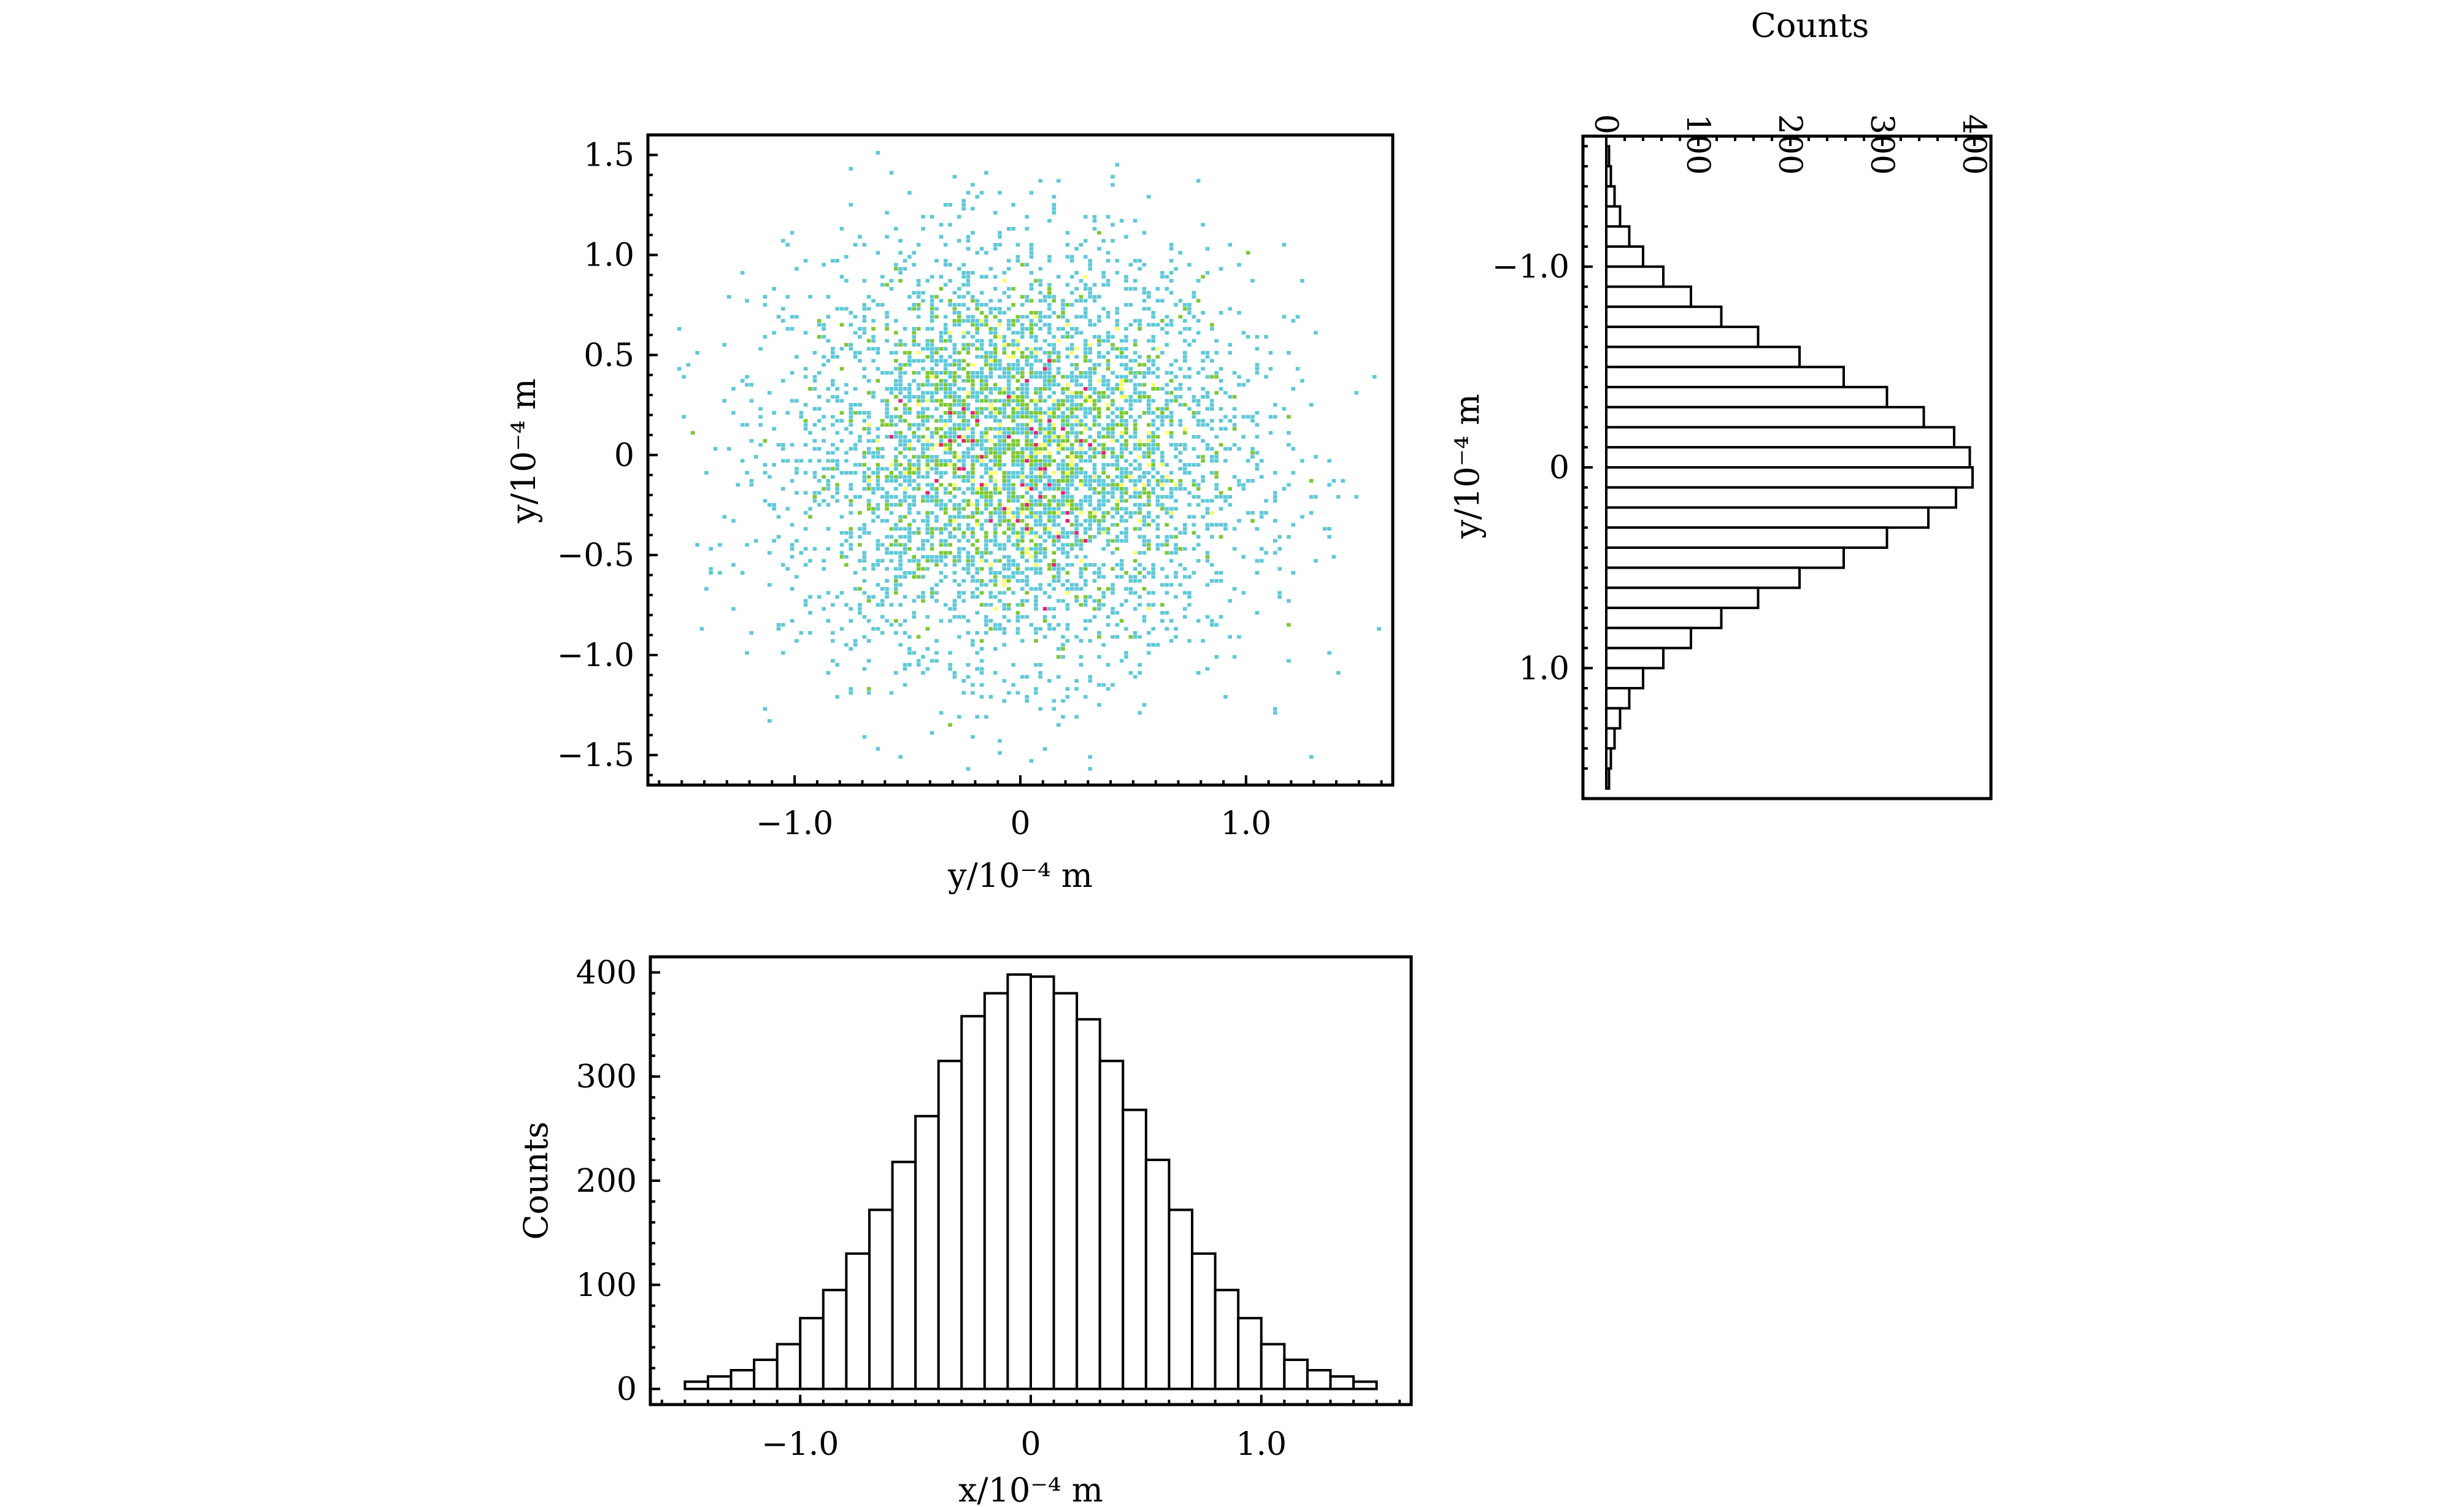  What do you see at coordinates (1703, 357) in the screenshot?
I see `right-histogram-bar` at bounding box center [1703, 357].